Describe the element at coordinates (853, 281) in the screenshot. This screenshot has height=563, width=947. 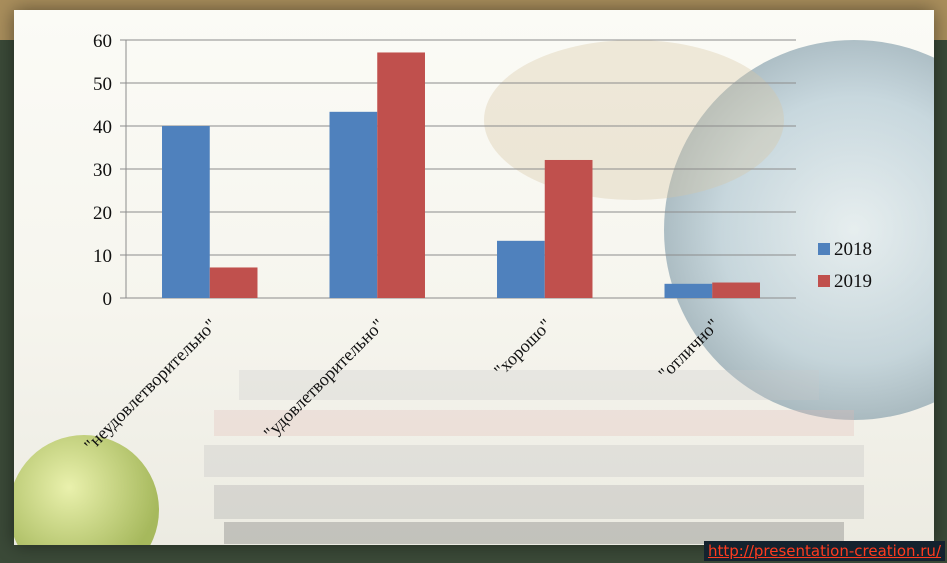
I see `legend-label-2019: 2019` at that location.